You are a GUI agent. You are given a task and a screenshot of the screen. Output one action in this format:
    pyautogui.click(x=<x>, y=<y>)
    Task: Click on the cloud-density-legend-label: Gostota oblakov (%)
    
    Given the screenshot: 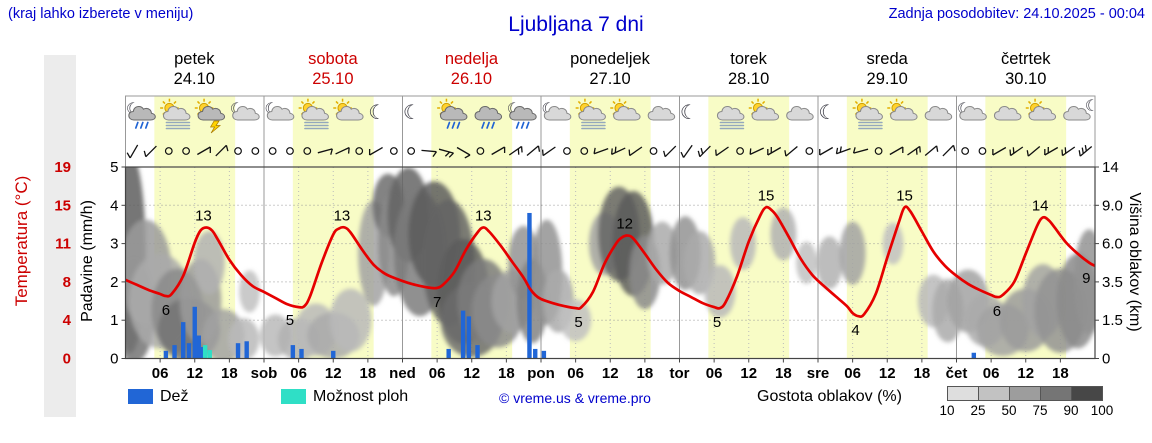 What is the action you would take?
    pyautogui.click(x=829, y=396)
    